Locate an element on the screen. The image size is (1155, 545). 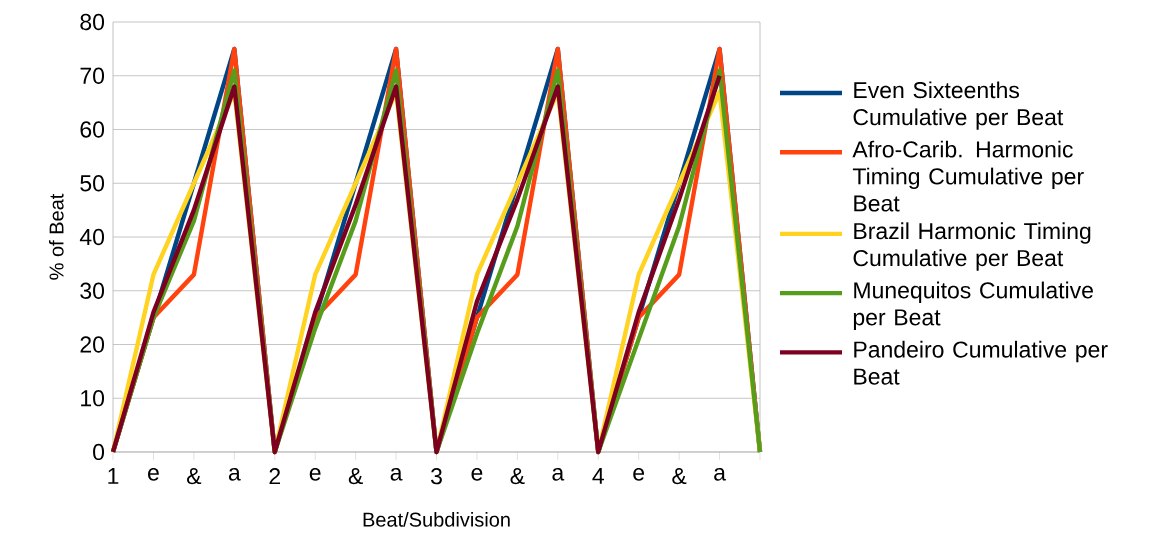
y-tick-label: 10 is located at coordinates (93, 398).